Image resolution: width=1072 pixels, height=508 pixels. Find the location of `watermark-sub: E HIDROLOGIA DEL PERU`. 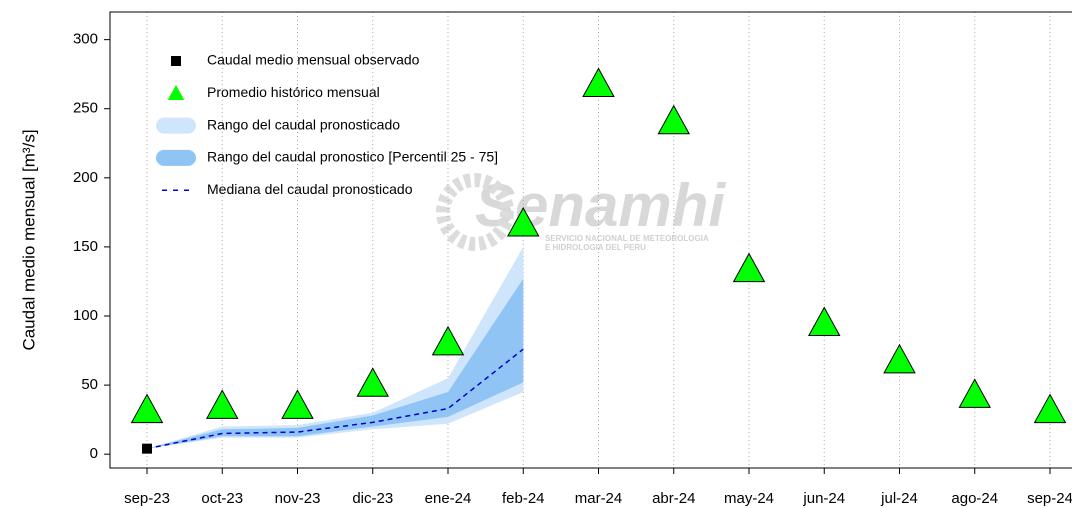

watermark-sub: E HIDROLOGIA DEL PERU is located at coordinates (595, 247).